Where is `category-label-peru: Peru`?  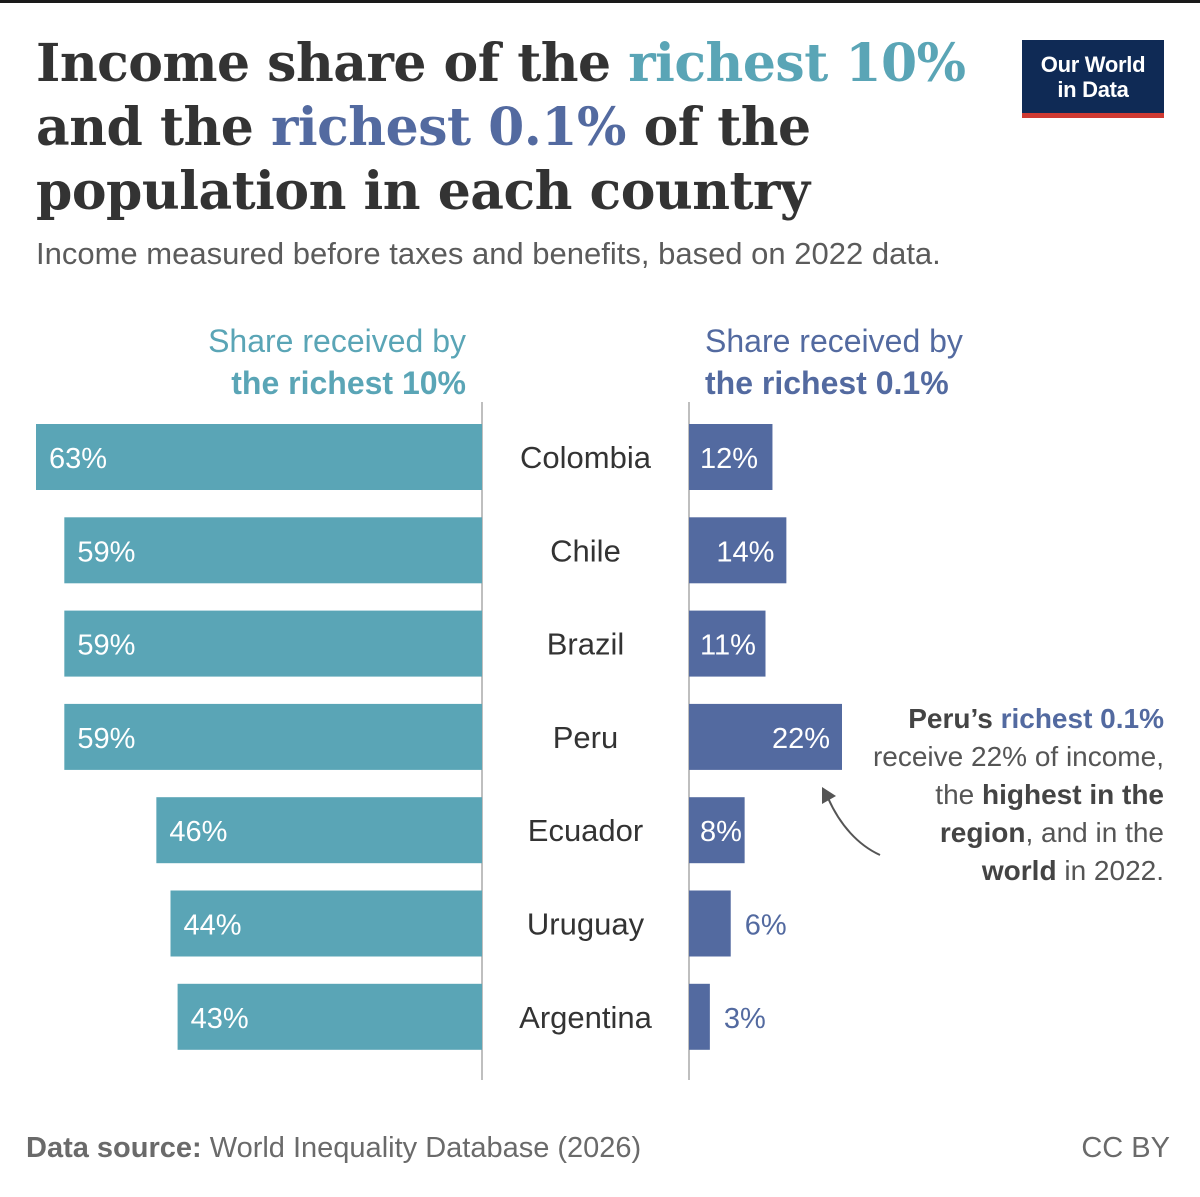
category-label-peru: Peru is located at coordinates (585, 737).